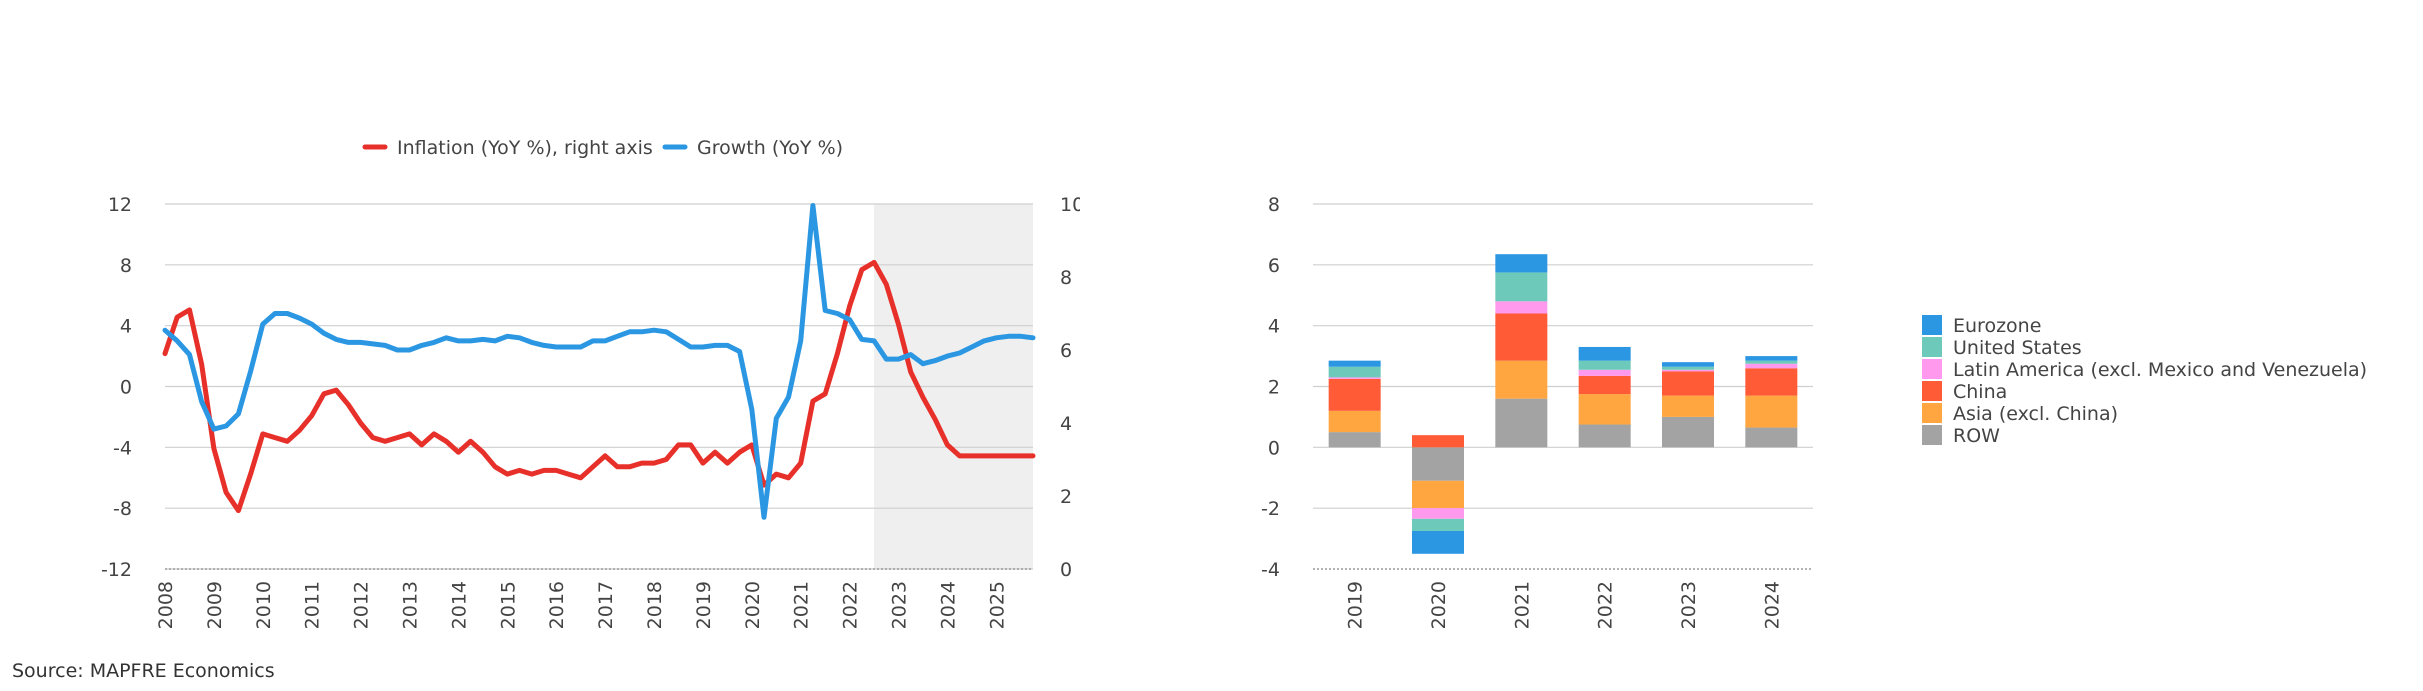  I want to click on y-axis-tick-label: -2, so click(1270, 509).